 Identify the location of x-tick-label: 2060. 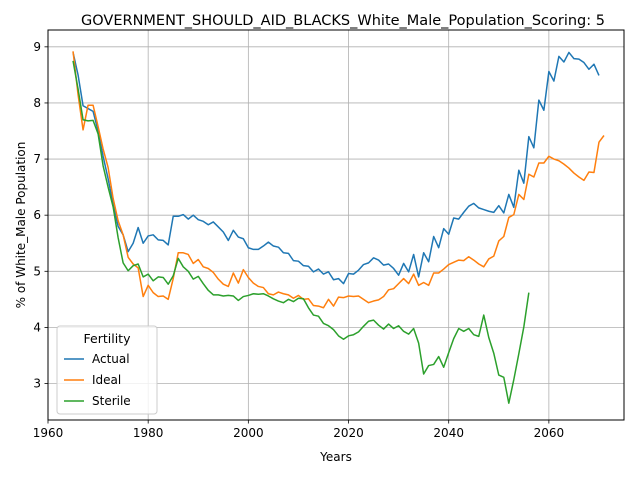
(549, 433).